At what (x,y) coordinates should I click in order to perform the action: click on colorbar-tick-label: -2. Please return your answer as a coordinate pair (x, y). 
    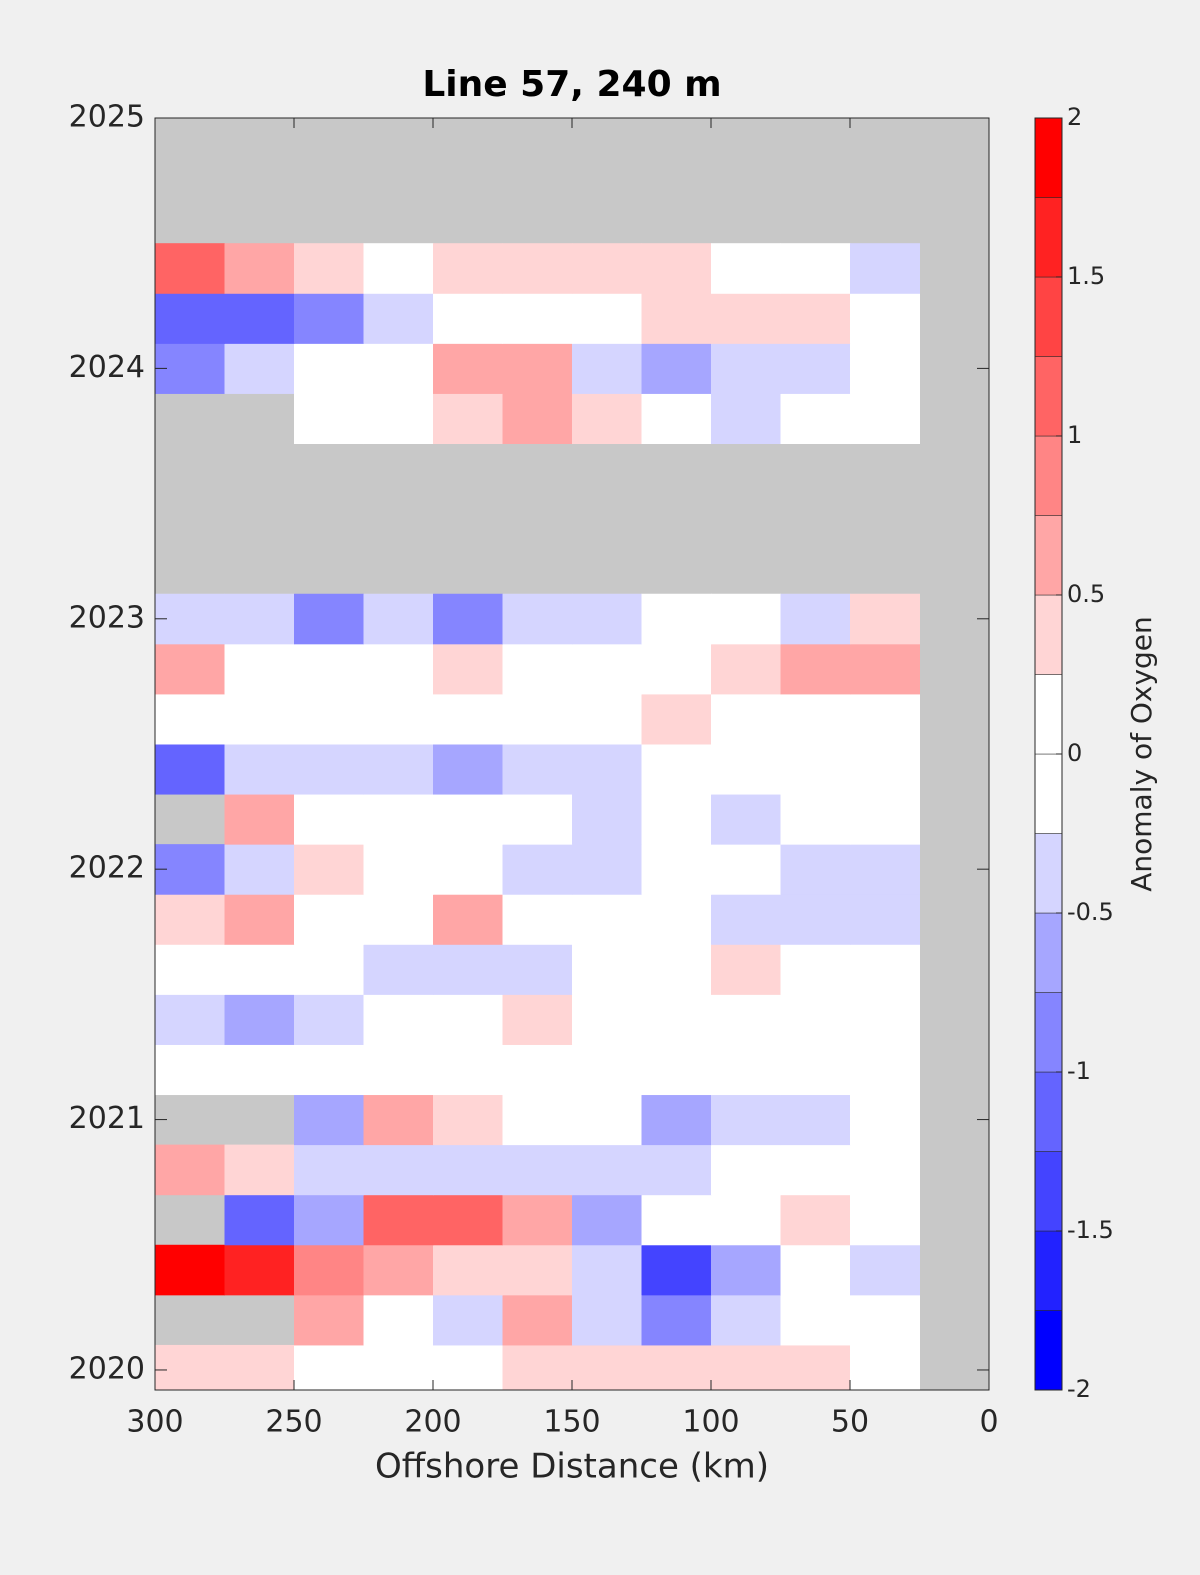
    Looking at the image, I should click on (1079, 1389).